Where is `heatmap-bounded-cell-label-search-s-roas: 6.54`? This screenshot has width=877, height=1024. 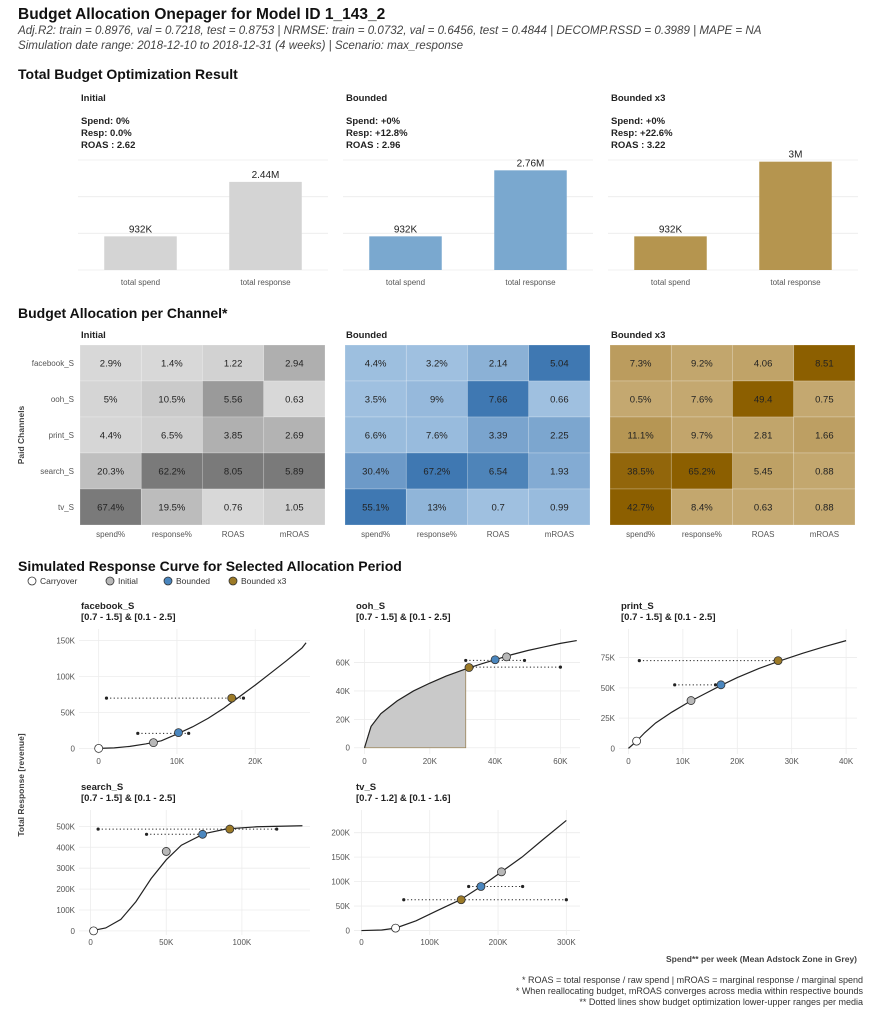 heatmap-bounded-cell-label-search-s-roas: 6.54 is located at coordinates (498, 472).